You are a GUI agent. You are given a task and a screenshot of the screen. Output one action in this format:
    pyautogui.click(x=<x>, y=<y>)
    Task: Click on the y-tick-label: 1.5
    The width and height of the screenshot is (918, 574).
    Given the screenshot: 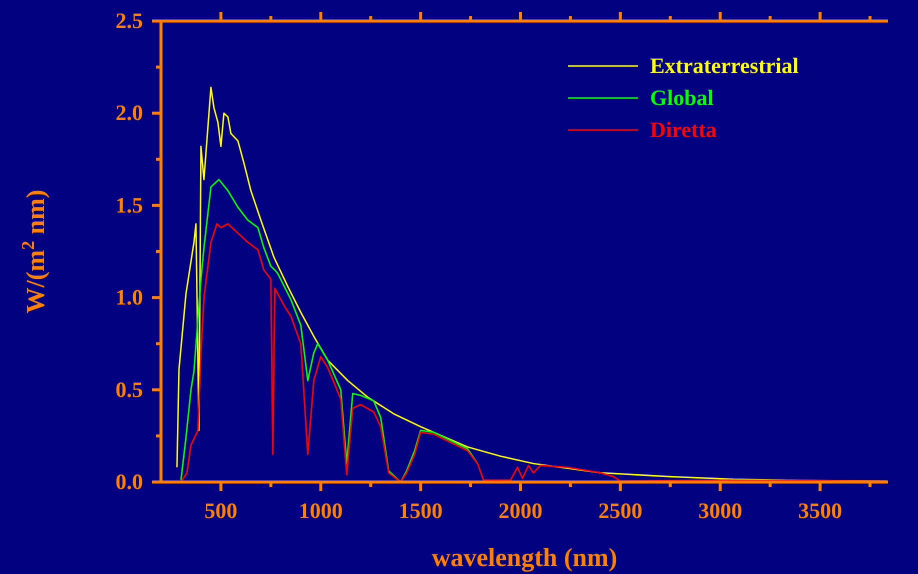 What is the action you would take?
    pyautogui.click(x=129, y=205)
    